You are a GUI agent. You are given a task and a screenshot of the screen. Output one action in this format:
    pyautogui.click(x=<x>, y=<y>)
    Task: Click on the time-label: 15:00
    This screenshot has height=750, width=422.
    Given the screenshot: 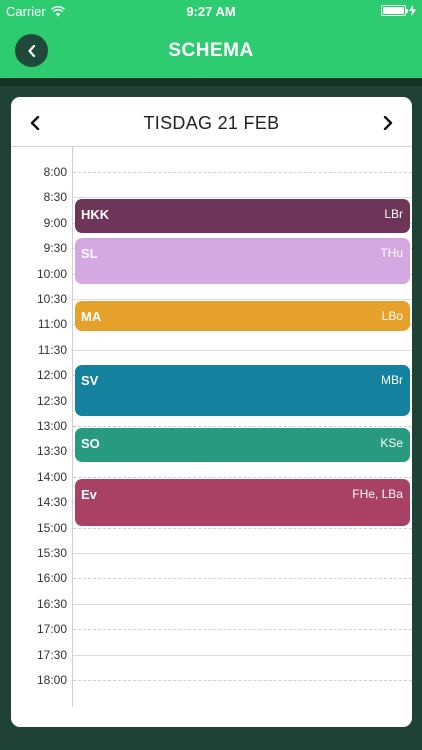 What is the action you would take?
    pyautogui.click(x=51, y=527)
    